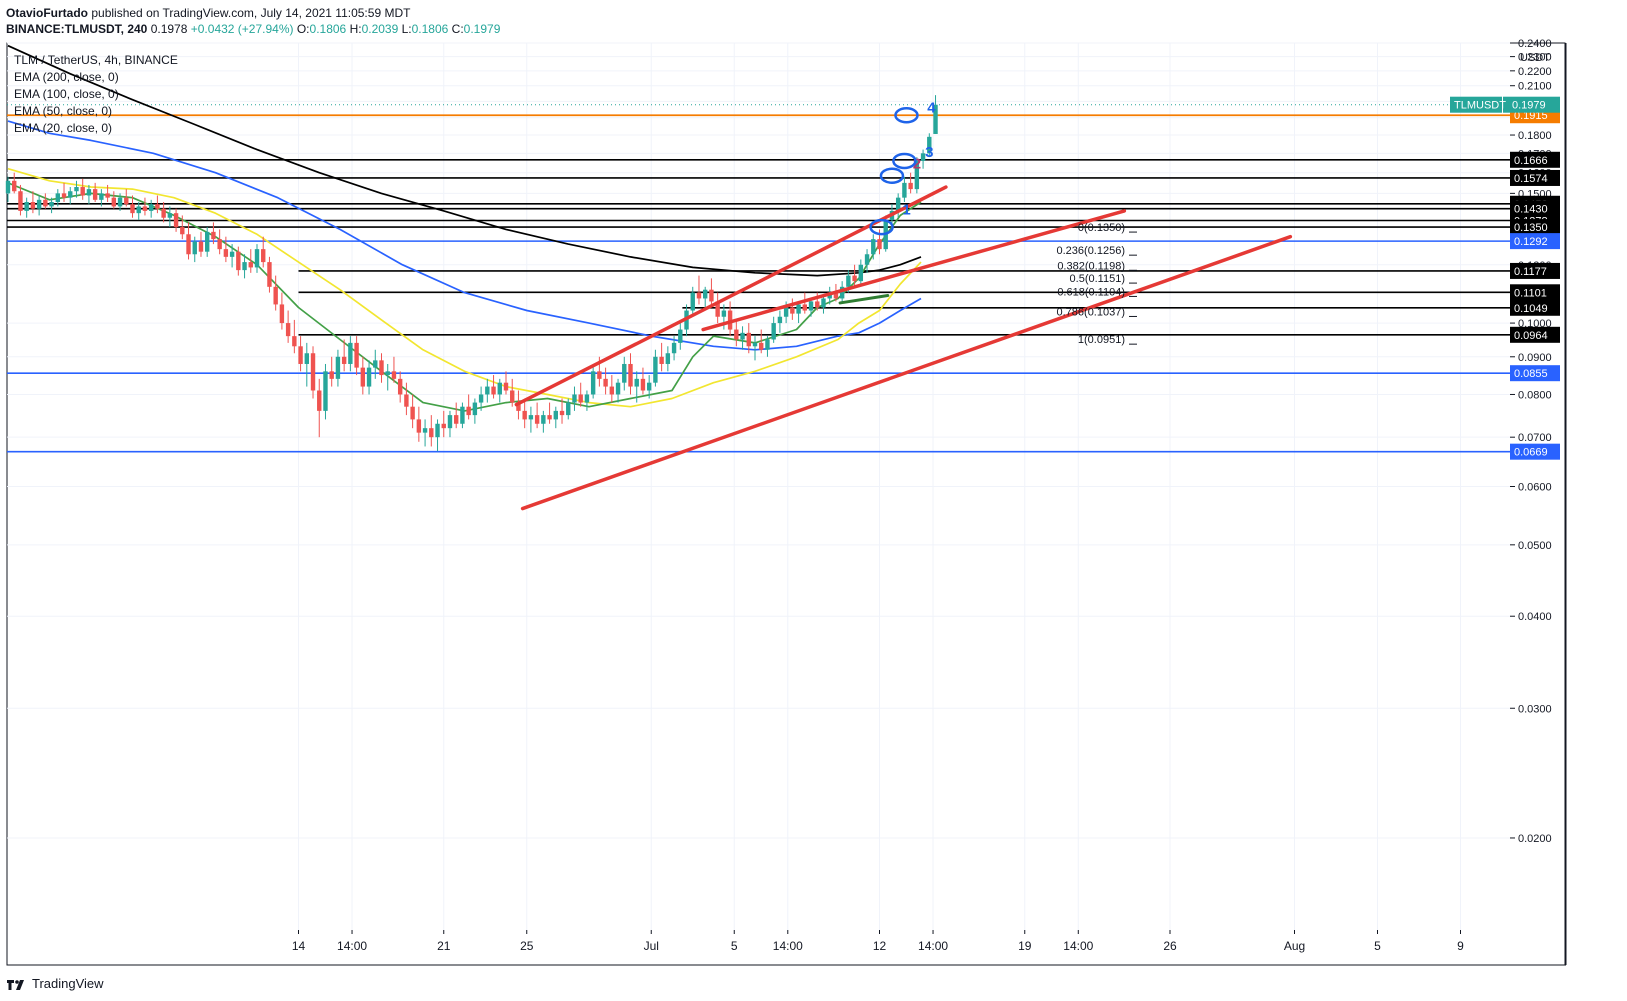 The height and width of the screenshot is (1001, 1627). I want to click on legend-ema200: EMA (200, close, 0), so click(66, 77).